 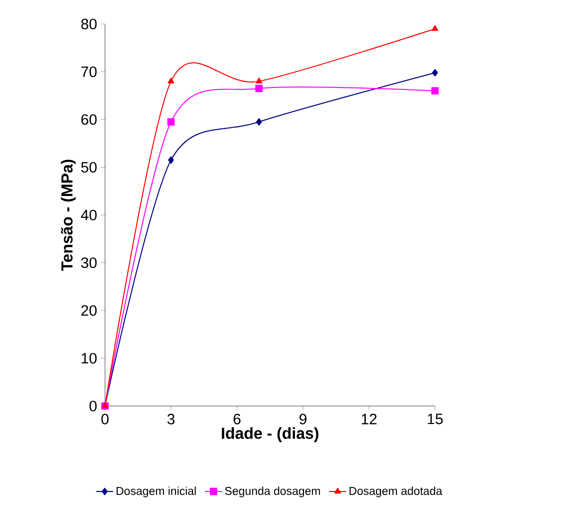 I want to click on y-tick-label: 0, so click(x=93, y=406).